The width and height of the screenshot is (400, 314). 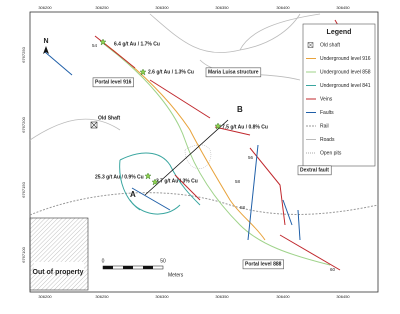 I want to click on annotation: B, so click(x=240, y=109).